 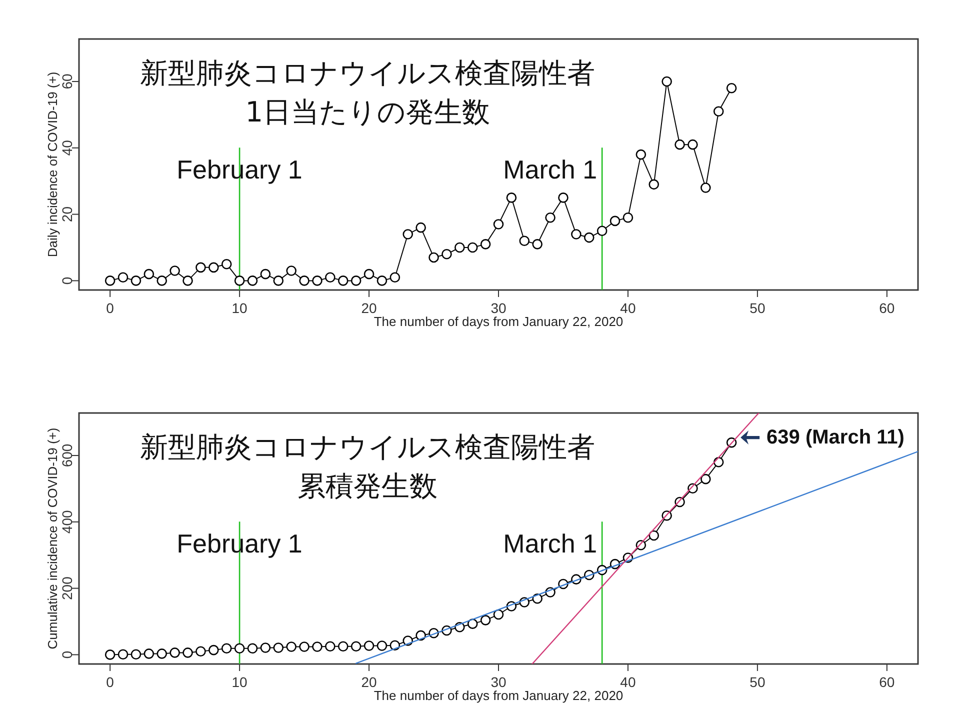 What do you see at coordinates (52, 539) in the screenshot?
I see `y-axis-title: Cumulative incidence of COVID-19 (+)` at bounding box center [52, 539].